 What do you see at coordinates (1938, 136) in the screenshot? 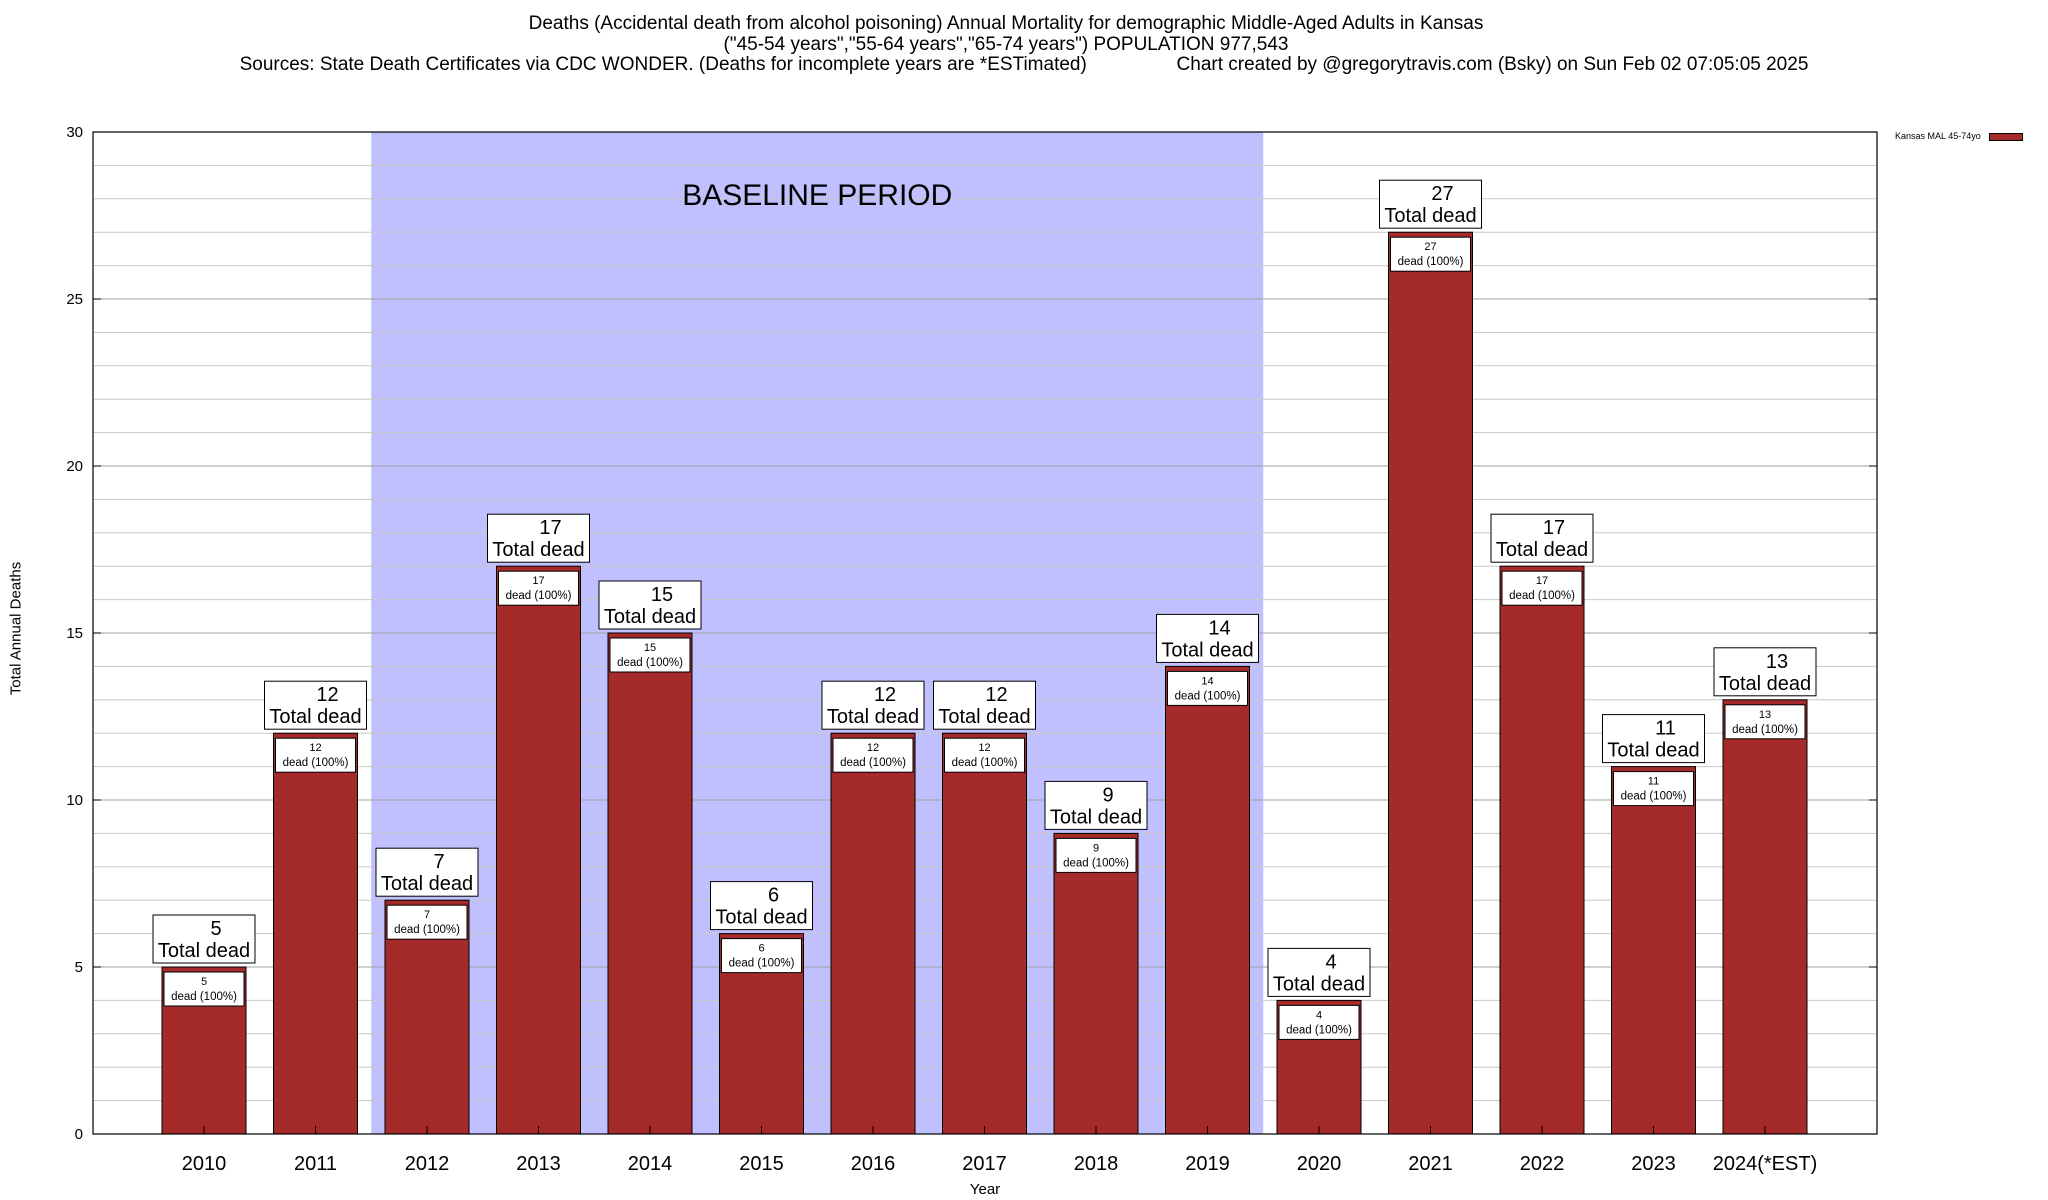
I see `legend-label: Kansas MAL 45-74yo` at bounding box center [1938, 136].